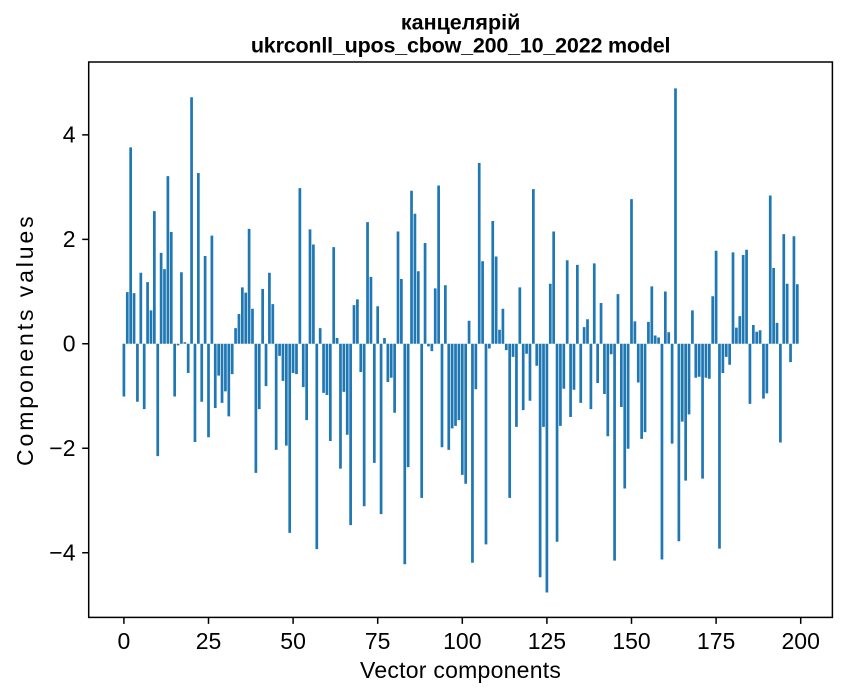 The width and height of the screenshot is (847, 696). What do you see at coordinates (293, 641) in the screenshot?
I see `svg-text: 50` at bounding box center [293, 641].